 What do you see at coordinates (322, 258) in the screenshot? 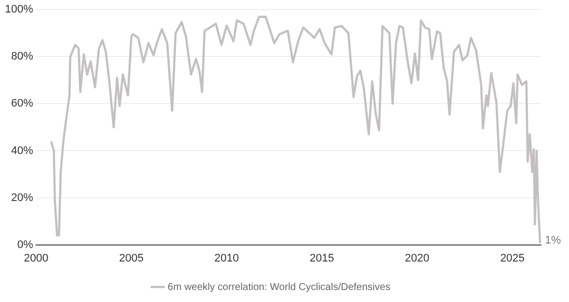
I see `x-tick-label: 2015` at bounding box center [322, 258].